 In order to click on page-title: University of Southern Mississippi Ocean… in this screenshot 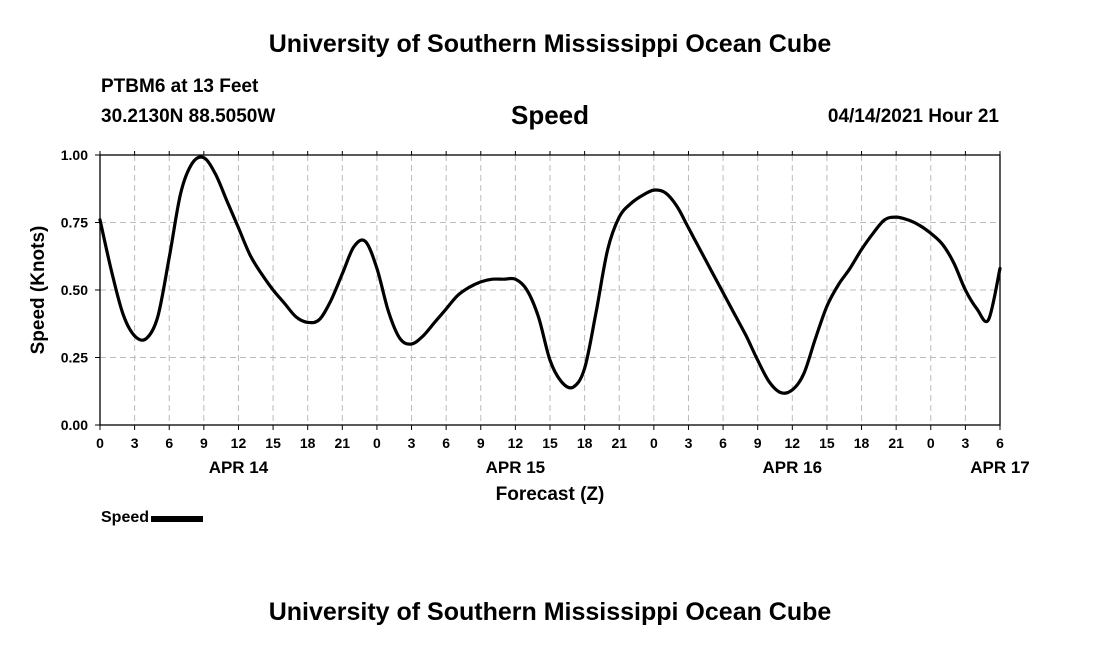, I will do `click(550, 44)`.